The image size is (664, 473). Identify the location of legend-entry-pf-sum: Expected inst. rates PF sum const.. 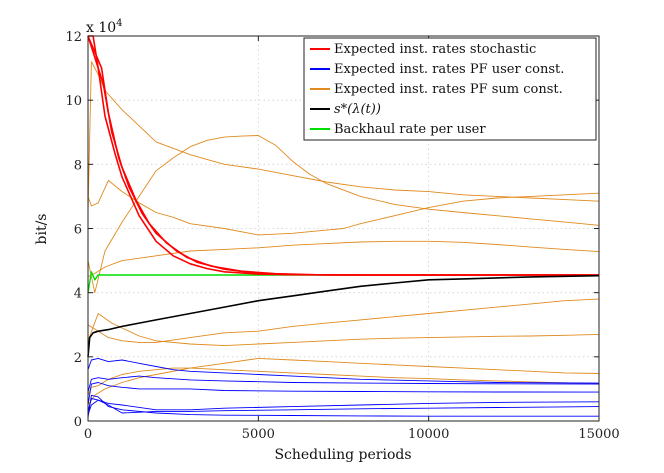
(436, 89).